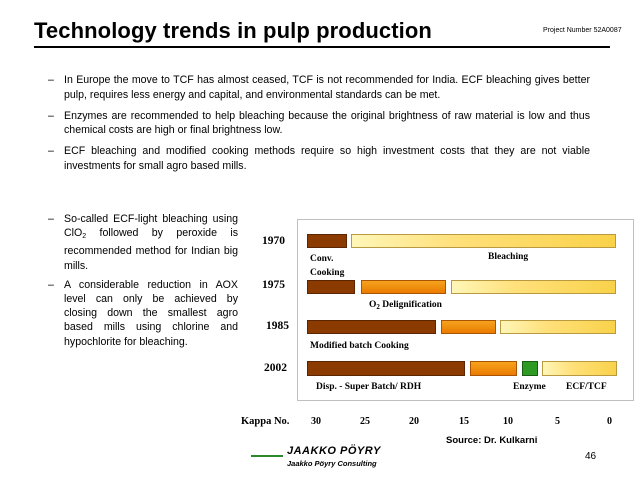 This screenshot has width=638, height=478. I want to click on label-modified-batch: Modified batch Cooking, so click(359, 346).